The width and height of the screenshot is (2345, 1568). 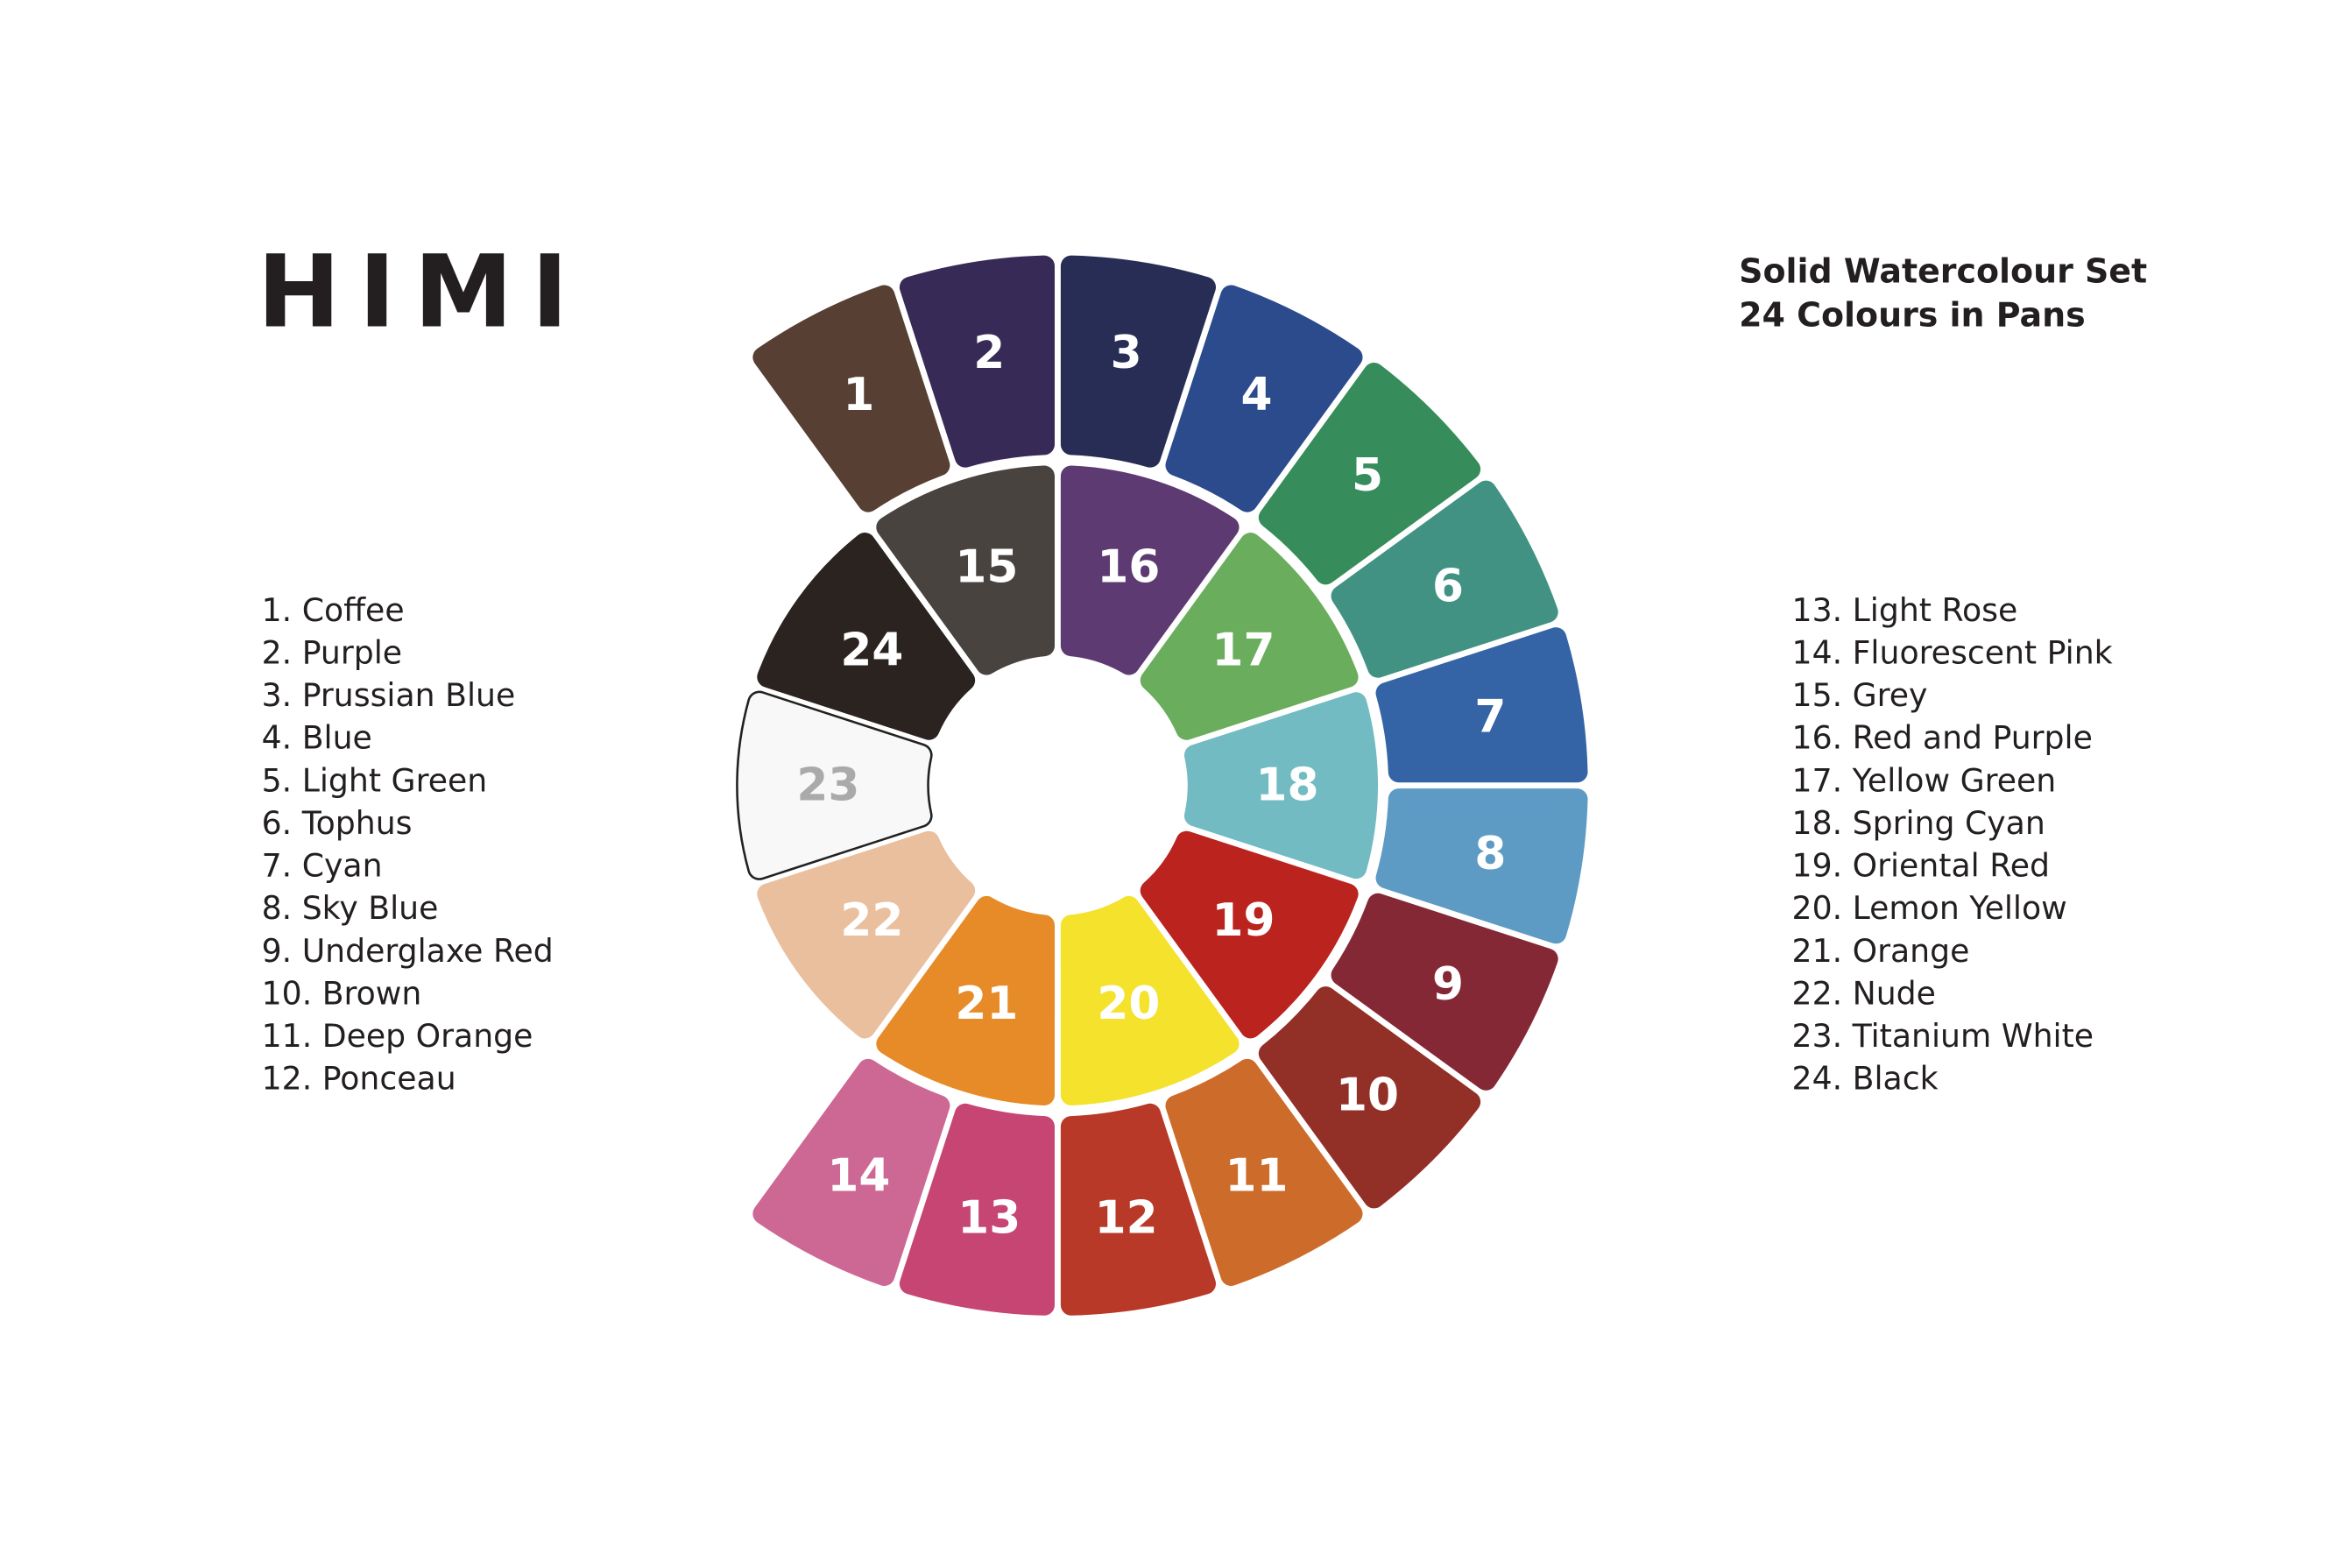 What do you see at coordinates (1924, 780) in the screenshot?
I see `legend-item: 17. Yellow Green` at bounding box center [1924, 780].